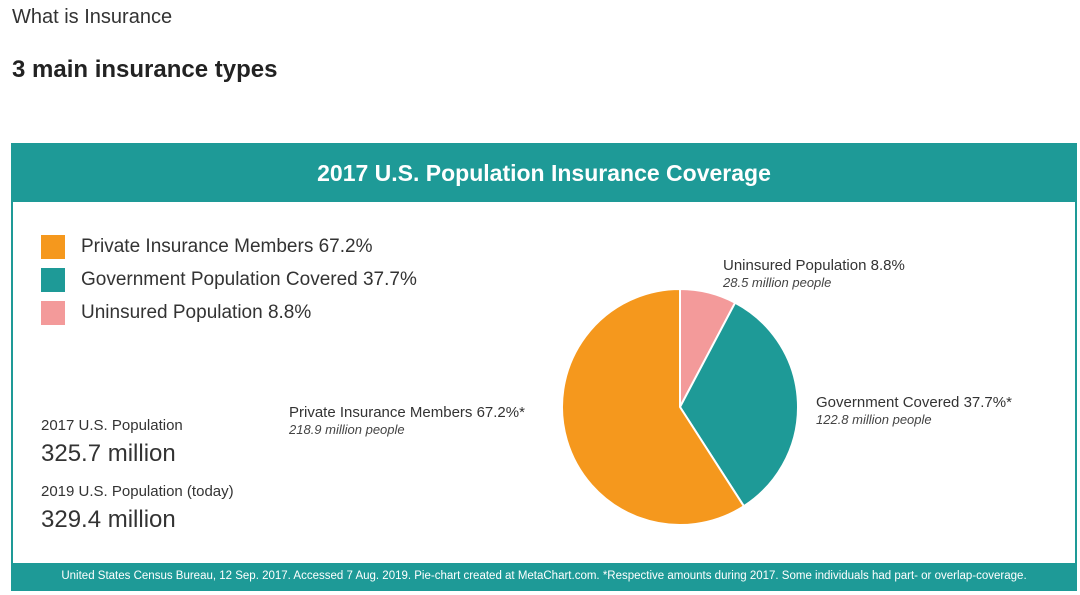 This screenshot has width=1080, height=595. What do you see at coordinates (108, 453) in the screenshot?
I see `population-2017-value: 325.7 million` at bounding box center [108, 453].